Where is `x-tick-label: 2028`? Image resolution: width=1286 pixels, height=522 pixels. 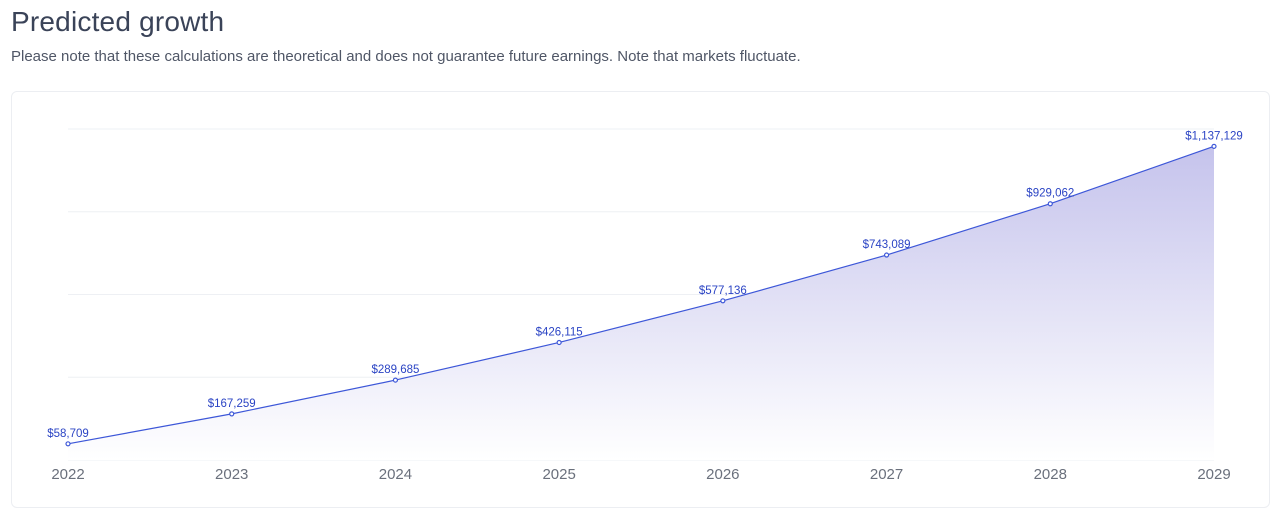 x-tick-label: 2028 is located at coordinates (1050, 474).